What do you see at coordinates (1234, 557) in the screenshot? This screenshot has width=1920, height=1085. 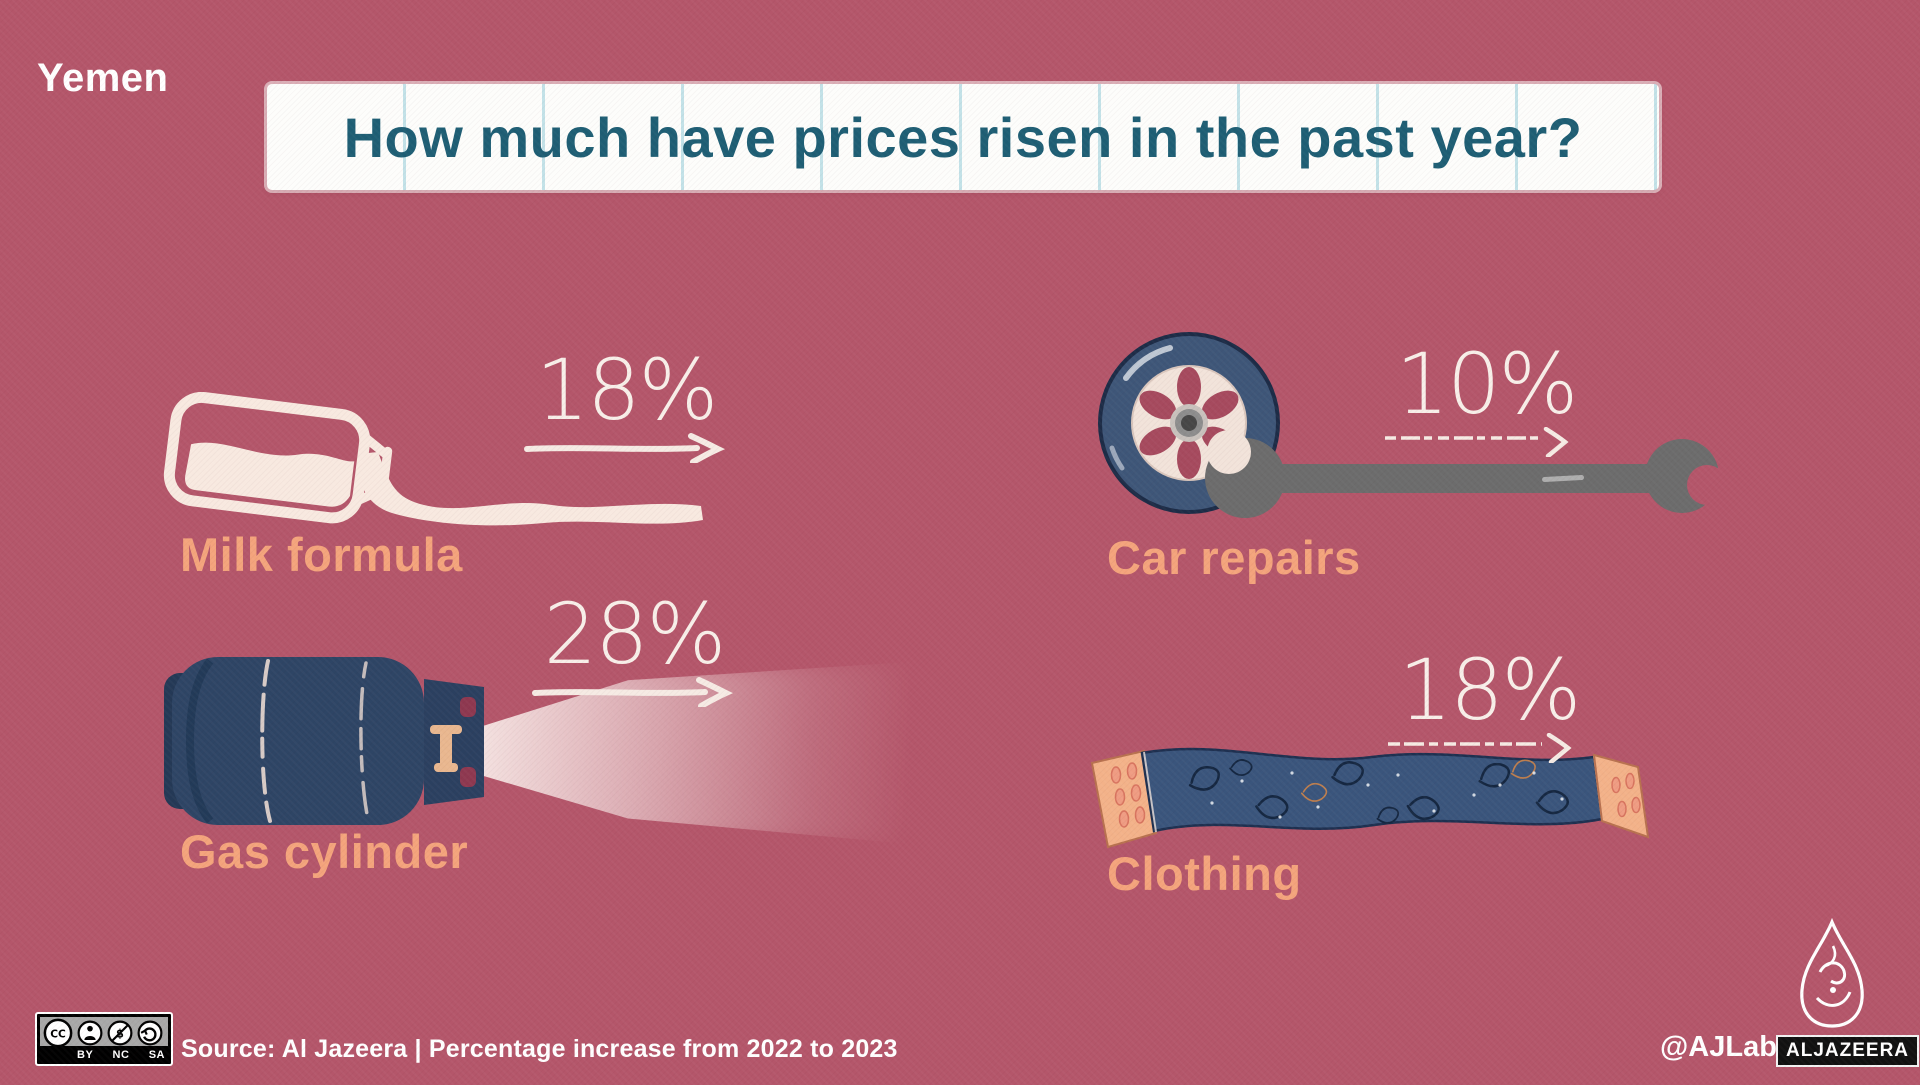 I see `car-repairs-label: Car repairs` at bounding box center [1234, 557].